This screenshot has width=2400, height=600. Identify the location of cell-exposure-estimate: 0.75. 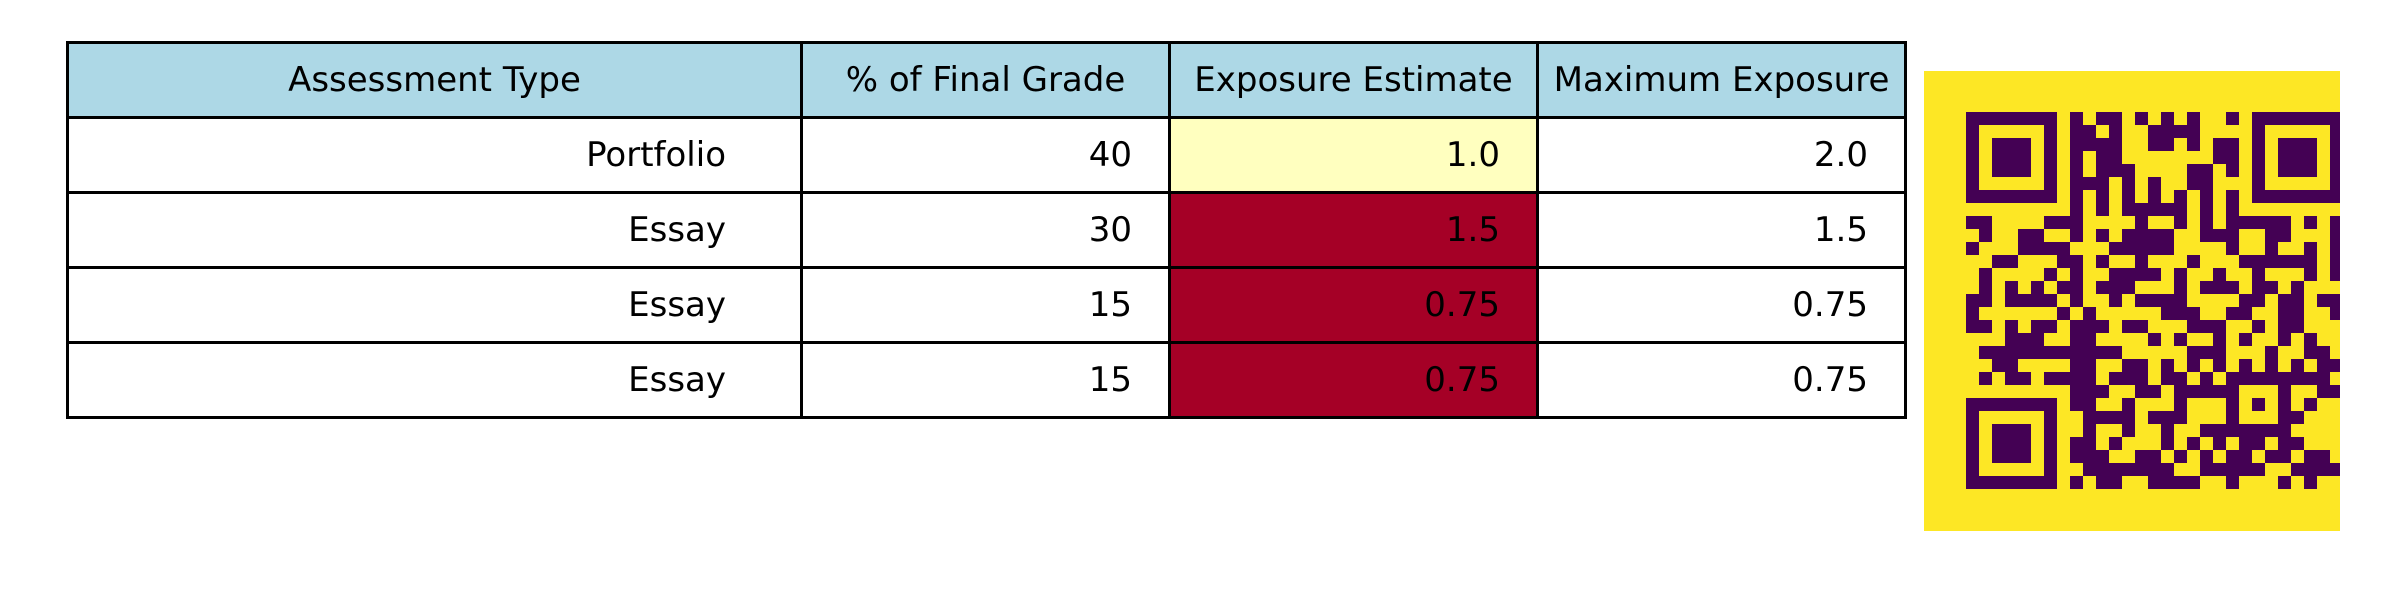
(1353, 380).